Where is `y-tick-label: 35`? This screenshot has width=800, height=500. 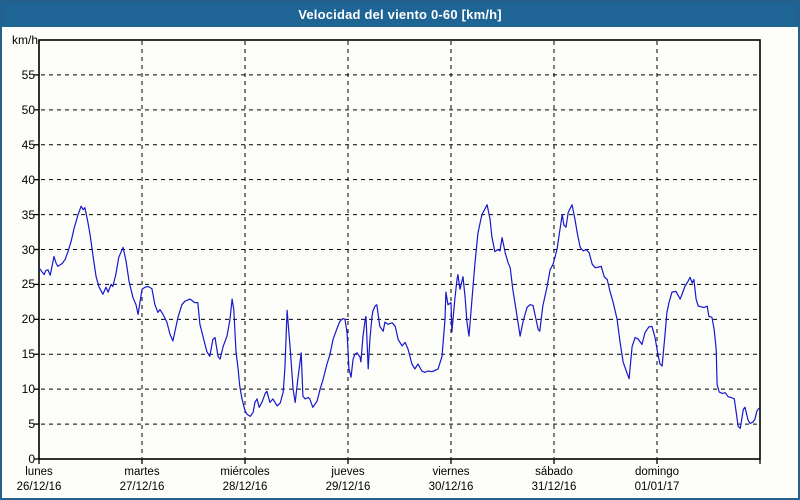 y-tick-label: 35 is located at coordinates (28, 214).